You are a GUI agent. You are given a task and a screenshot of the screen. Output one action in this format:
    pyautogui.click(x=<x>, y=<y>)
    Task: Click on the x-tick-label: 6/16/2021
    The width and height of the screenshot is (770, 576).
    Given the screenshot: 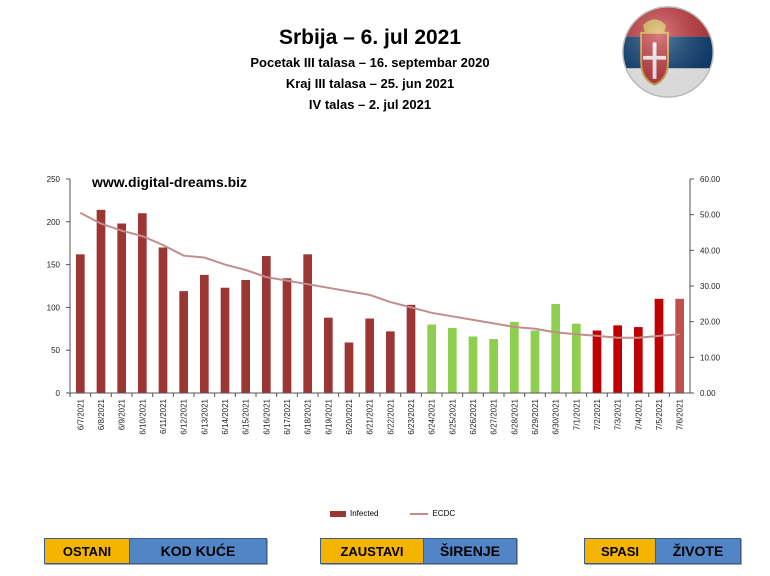 What is the action you would take?
    pyautogui.click(x=266, y=416)
    